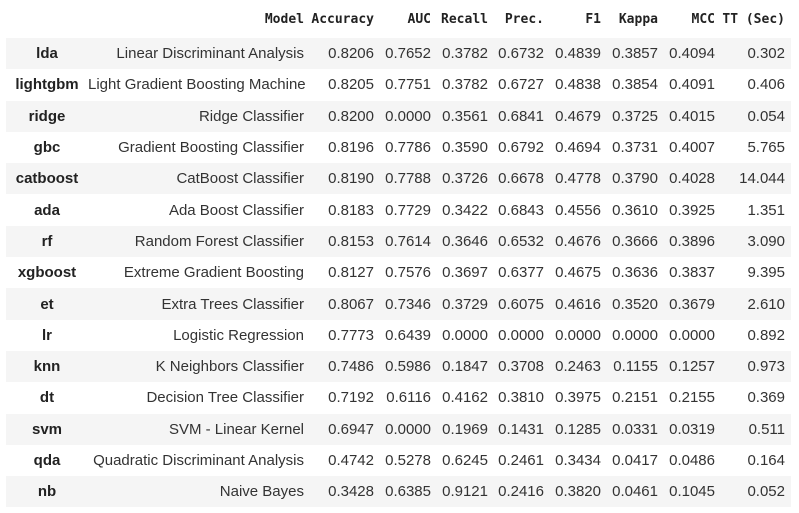  What do you see at coordinates (635, 492) in the screenshot?
I see `metric-cell: 0.0461` at bounding box center [635, 492].